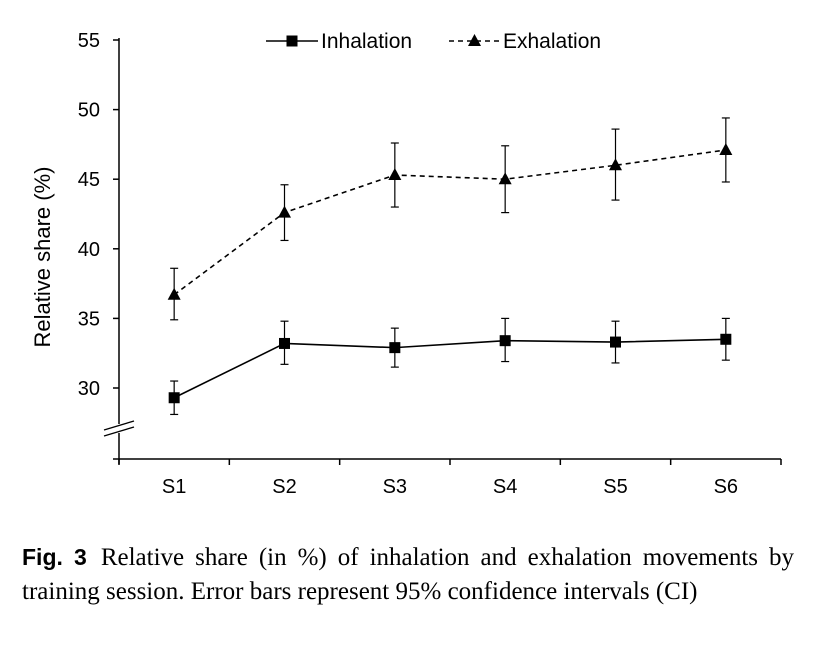  What do you see at coordinates (450, 478) in the screenshot?
I see `x-axis-ticks: S1 S2 S3 S4 S5 S6` at bounding box center [450, 478].